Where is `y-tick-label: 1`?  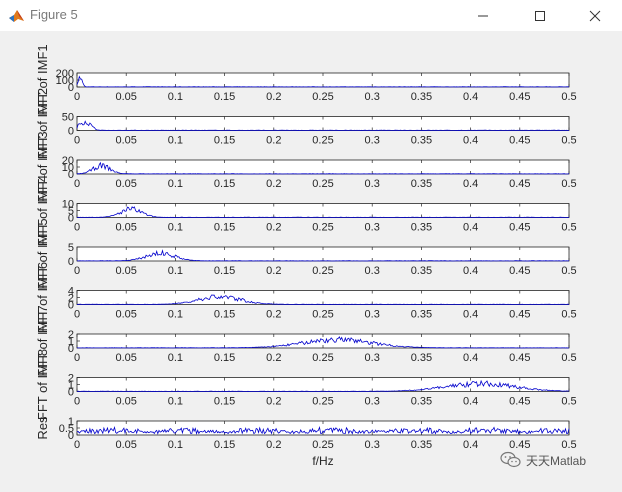
y-tick-label: 1 is located at coordinates (71, 386).